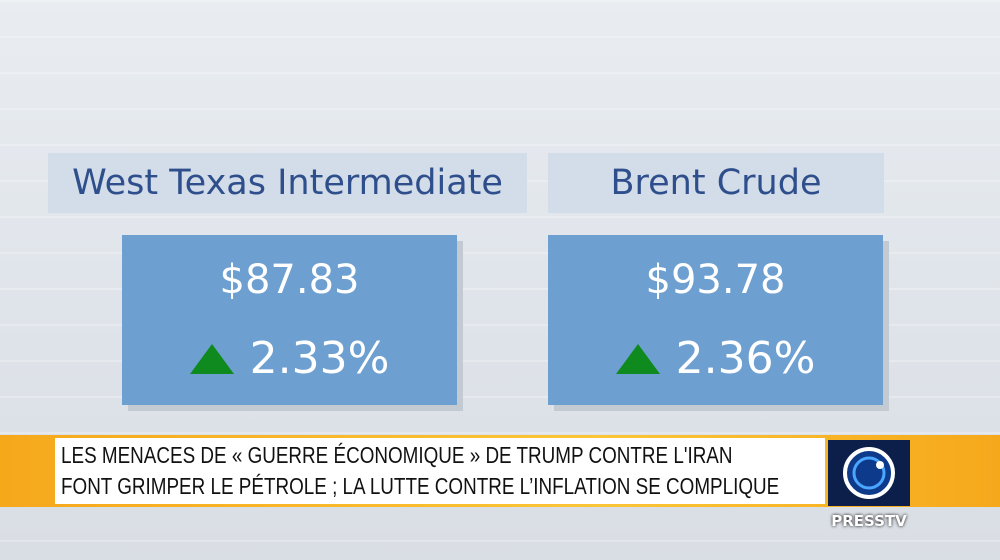 The image size is (1000, 560). What do you see at coordinates (869, 521) in the screenshot?
I see `logo-name: PRESSTV` at bounding box center [869, 521].